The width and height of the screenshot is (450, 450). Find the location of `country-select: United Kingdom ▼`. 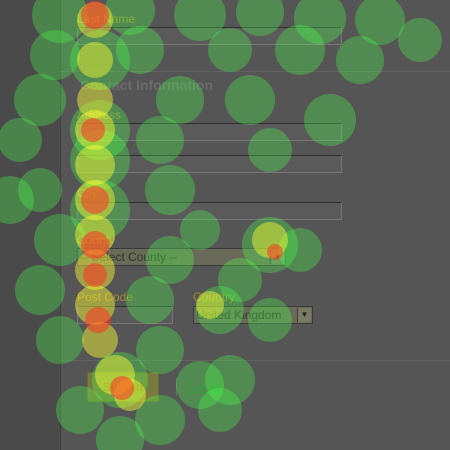

country-select: United Kingdom ▼ is located at coordinates (253, 315).